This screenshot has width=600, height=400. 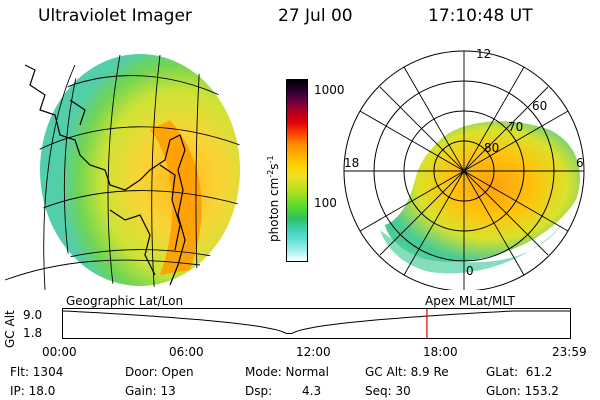 I want to click on coastline, so click(x=105, y=175).